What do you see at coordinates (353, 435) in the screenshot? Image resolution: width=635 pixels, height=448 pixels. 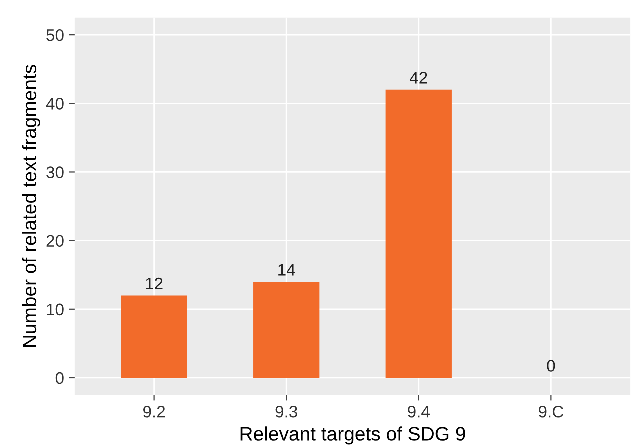 I see `x-axis-title: Relevant targets of SDG 9` at bounding box center [353, 435].